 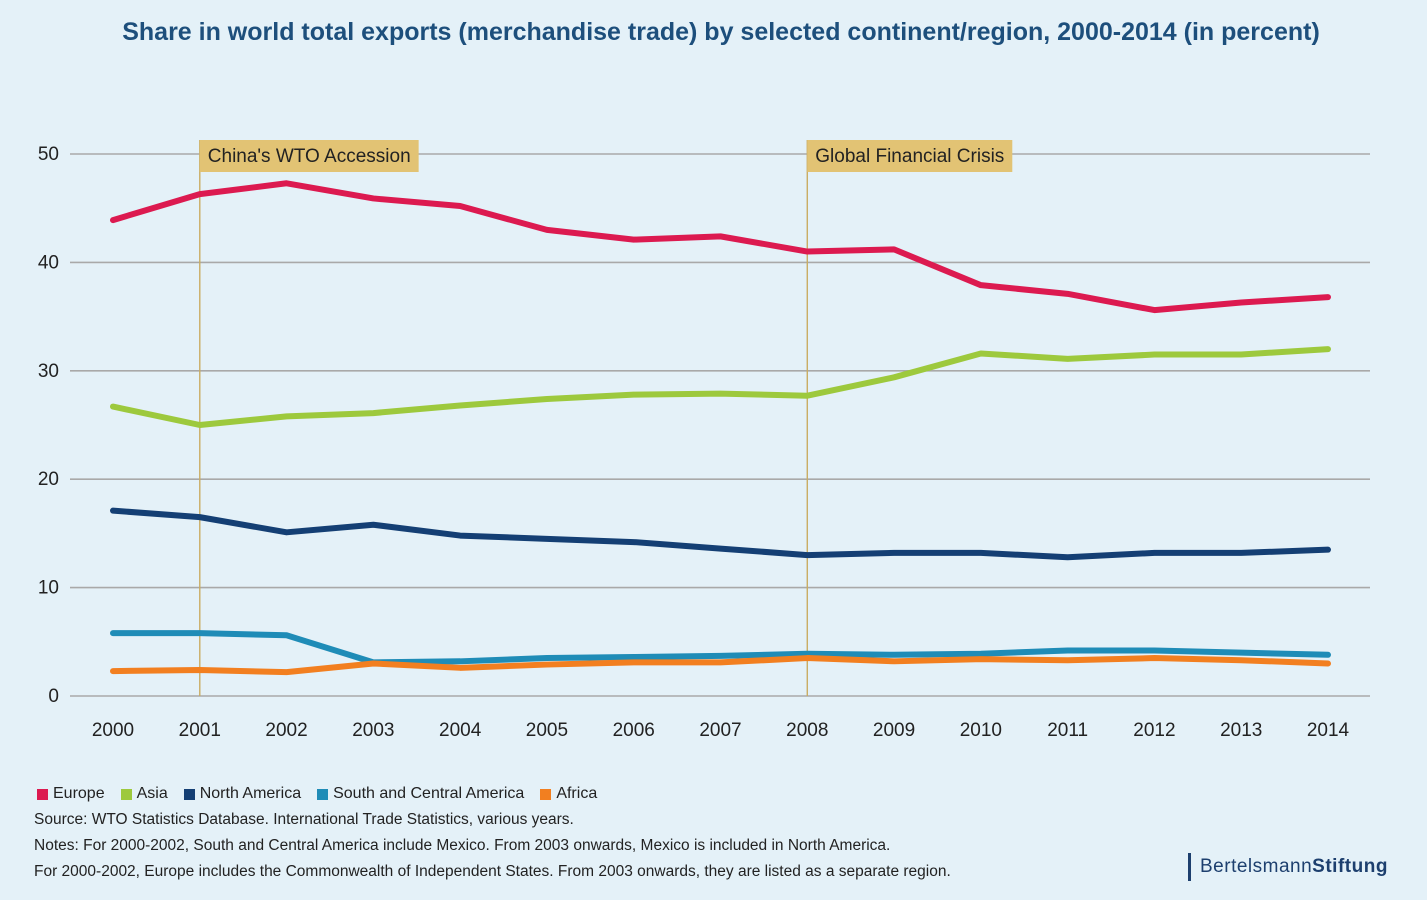 I want to click on legend-item: Europe, so click(x=71, y=794).